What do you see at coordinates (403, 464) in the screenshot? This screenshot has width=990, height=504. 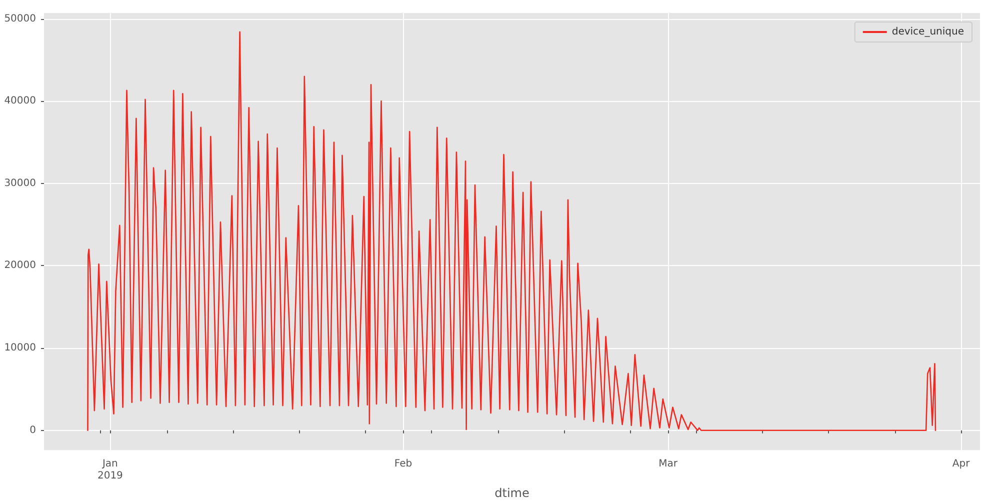 I see `x-tick-label: Feb` at bounding box center [403, 464].